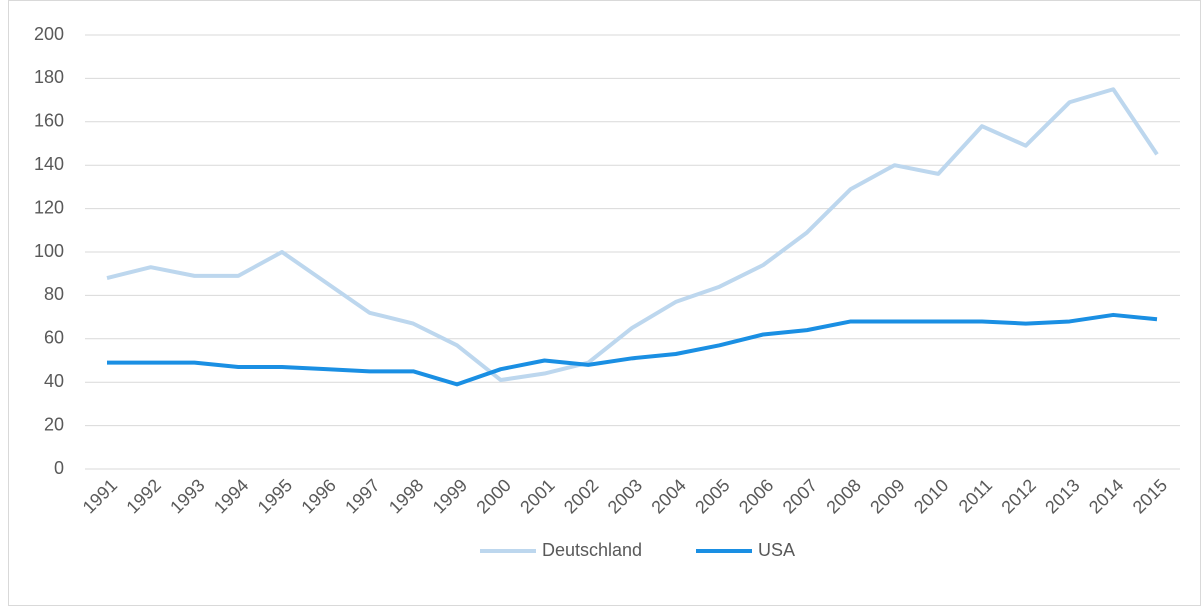 Image resolution: width=1202 pixels, height=612 pixels. I want to click on x-tick-label: 2009, so click(887, 496).